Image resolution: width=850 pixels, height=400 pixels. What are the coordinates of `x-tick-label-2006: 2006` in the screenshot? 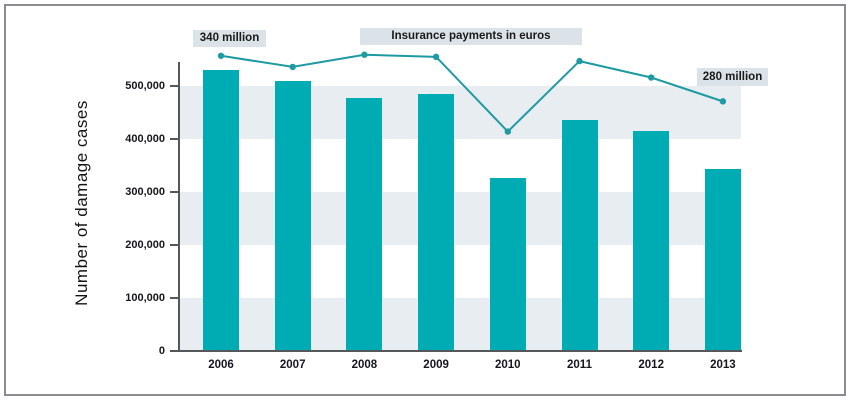 It's located at (221, 365).